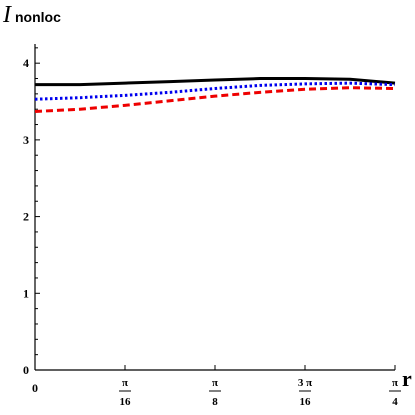 This screenshot has height=415, width=415. What do you see at coordinates (31, 212) in the screenshot?
I see `y-ticks: 0 1 2 3 4` at bounding box center [31, 212].